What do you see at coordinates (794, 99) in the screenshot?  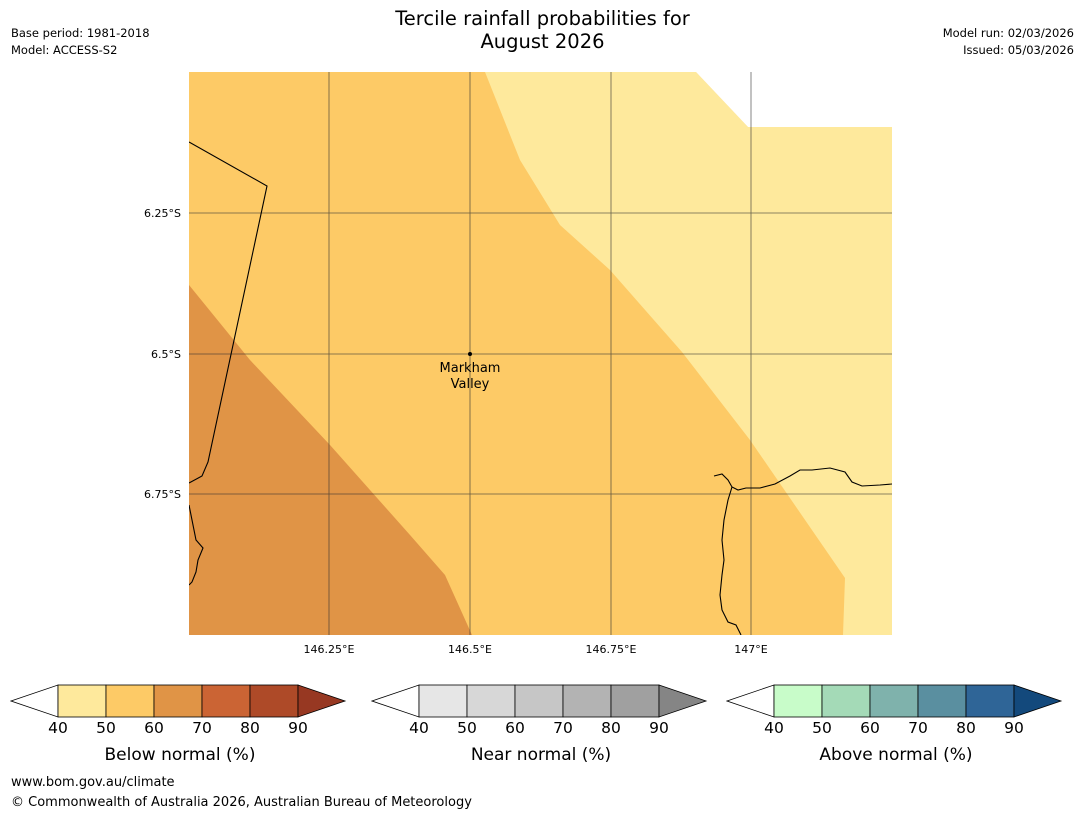 I see `no-data-area` at bounding box center [794, 99].